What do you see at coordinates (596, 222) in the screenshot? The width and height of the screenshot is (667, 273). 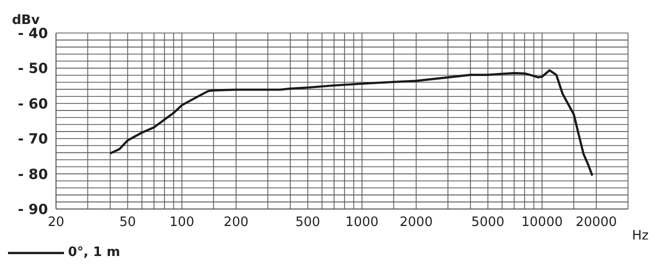 I see `x-tick-label: 20000` at bounding box center [596, 222].